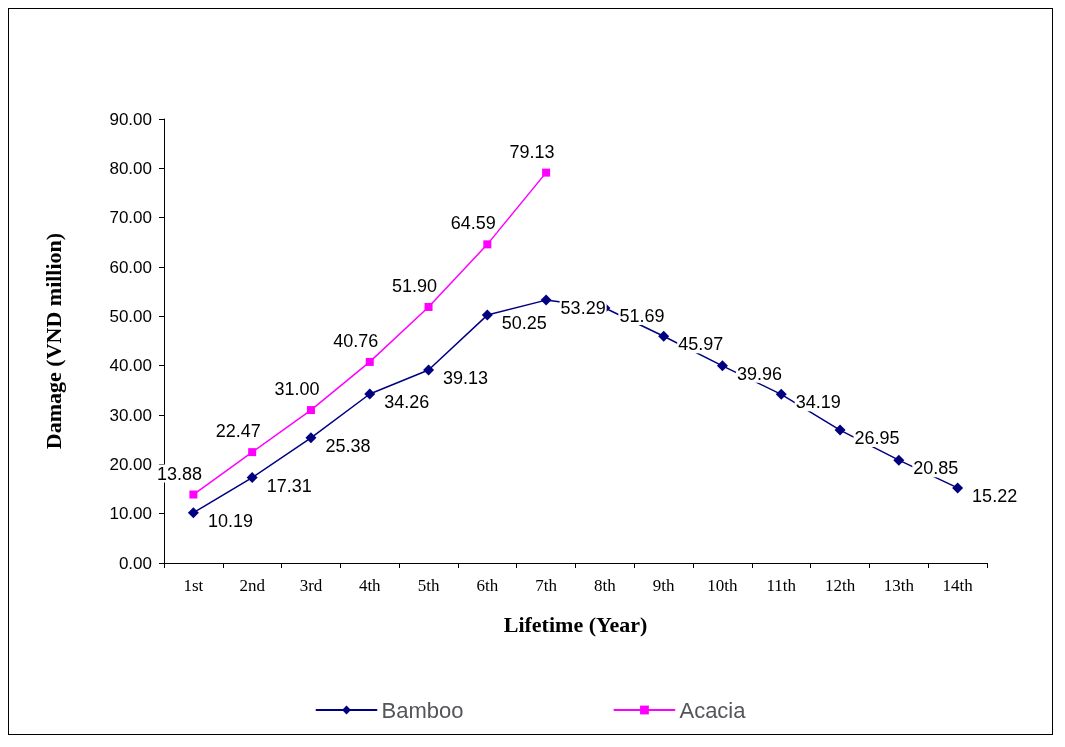 The image size is (1065, 747). What do you see at coordinates (642, 316) in the screenshot?
I see `data-label: 51.69` at bounding box center [642, 316].